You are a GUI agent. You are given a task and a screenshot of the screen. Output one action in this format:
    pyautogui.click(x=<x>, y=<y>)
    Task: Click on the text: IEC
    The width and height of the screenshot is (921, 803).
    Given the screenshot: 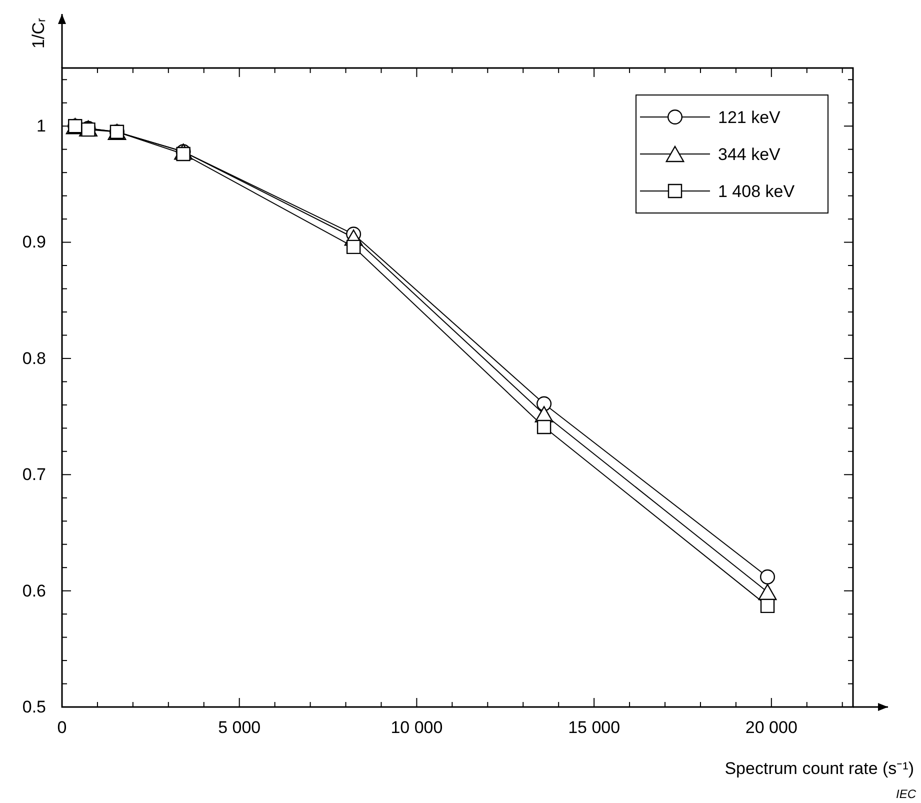 What is the action you would take?
    pyautogui.click(x=906, y=794)
    